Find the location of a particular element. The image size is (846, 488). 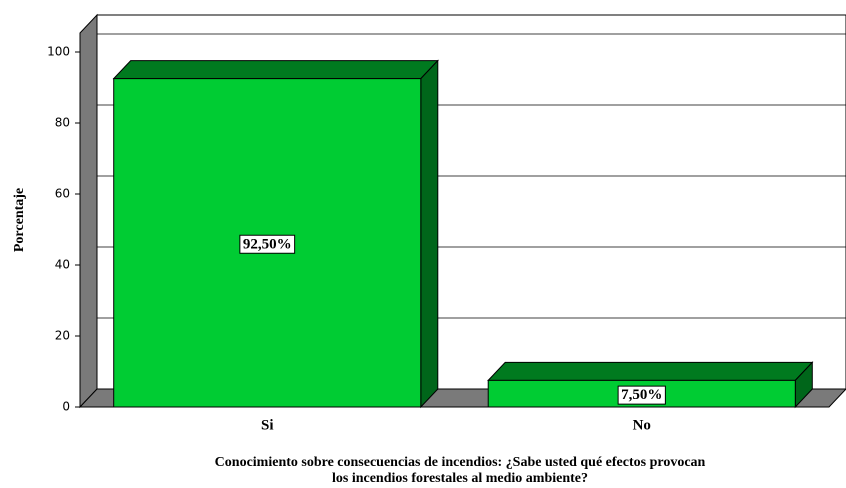

y-tick-label: 0 is located at coordinates (66, 407).